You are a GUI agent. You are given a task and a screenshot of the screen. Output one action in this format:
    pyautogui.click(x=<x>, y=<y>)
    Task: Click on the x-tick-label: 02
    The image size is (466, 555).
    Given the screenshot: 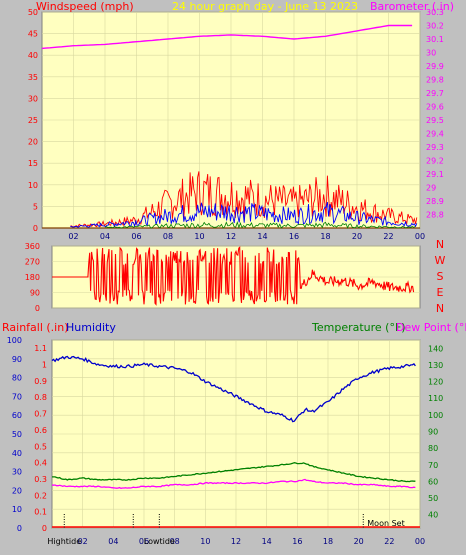 What is the action you would take?
    pyautogui.click(x=83, y=541)
    